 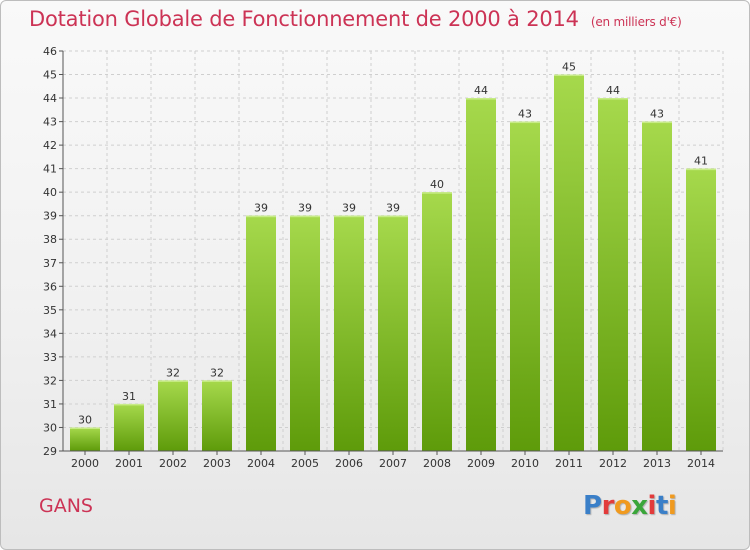 I want to click on bar-2009, so click(x=481, y=274).